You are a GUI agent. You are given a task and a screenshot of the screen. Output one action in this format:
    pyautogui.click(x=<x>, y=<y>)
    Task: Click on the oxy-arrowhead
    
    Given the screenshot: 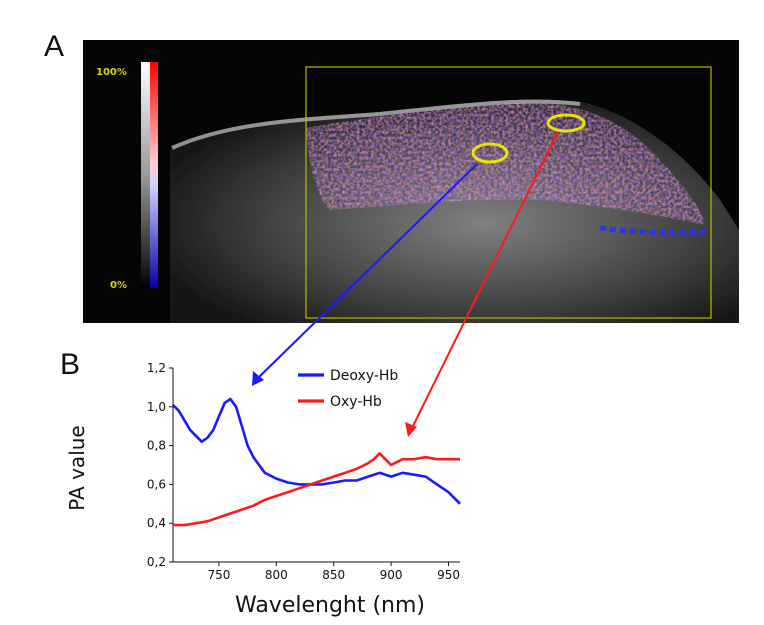 What is the action you would take?
    pyautogui.click(x=411, y=429)
    